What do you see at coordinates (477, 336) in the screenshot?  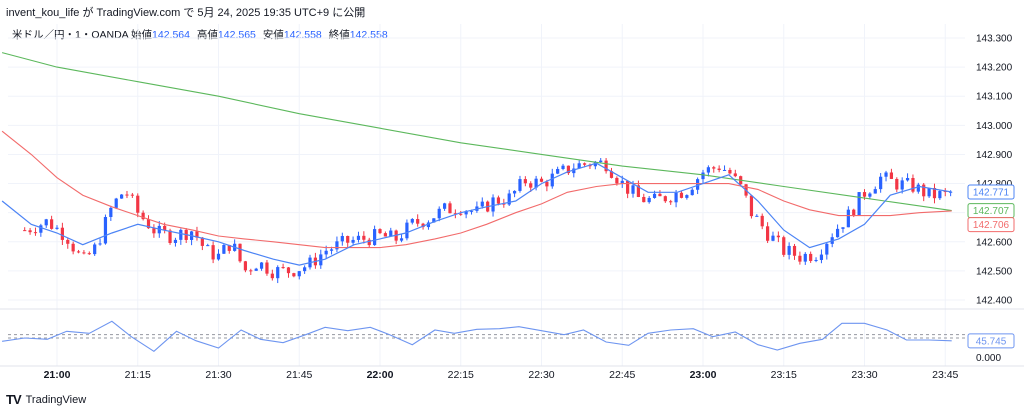 I see `oscillator-line` at bounding box center [477, 336].